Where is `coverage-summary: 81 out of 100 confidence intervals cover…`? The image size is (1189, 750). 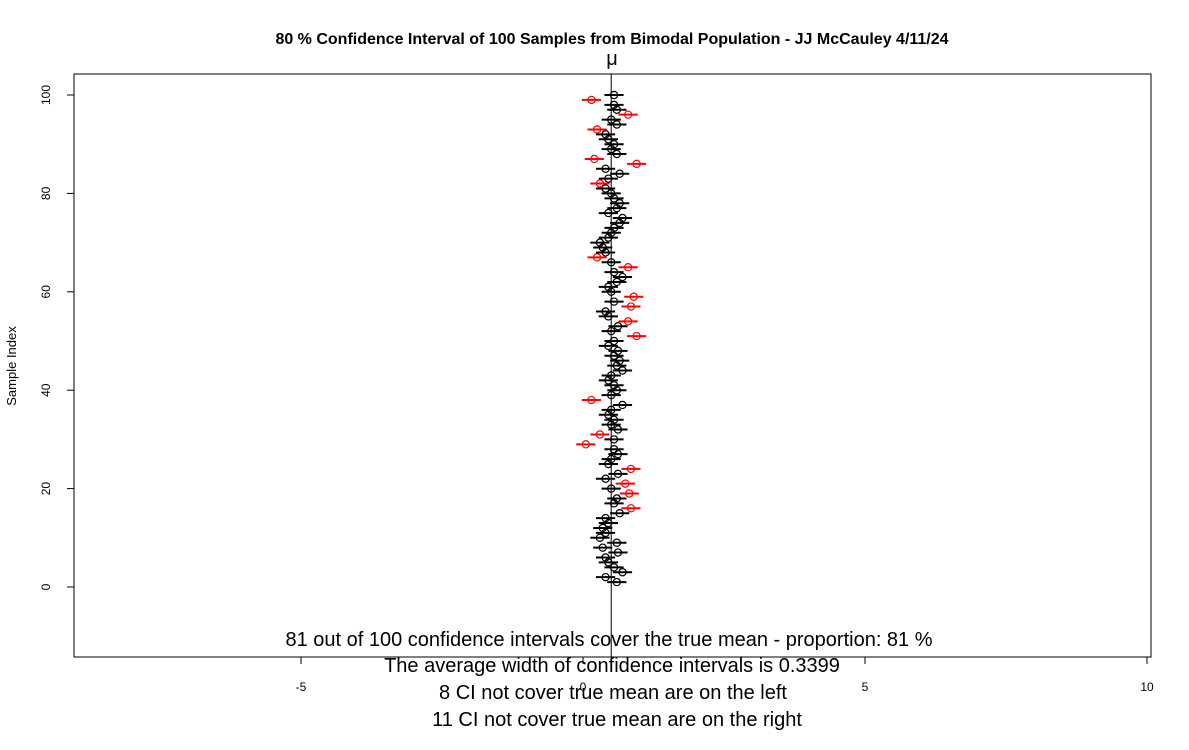
coverage-summary: 81 out of 100 confidence intervals cover… is located at coordinates (608, 640).